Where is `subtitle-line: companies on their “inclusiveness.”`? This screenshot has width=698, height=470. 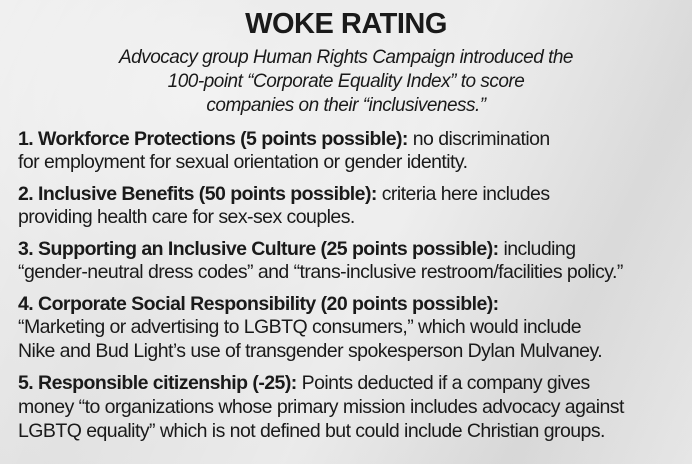
subtitle-line: companies on their “inclusiveness.” is located at coordinates (346, 105).